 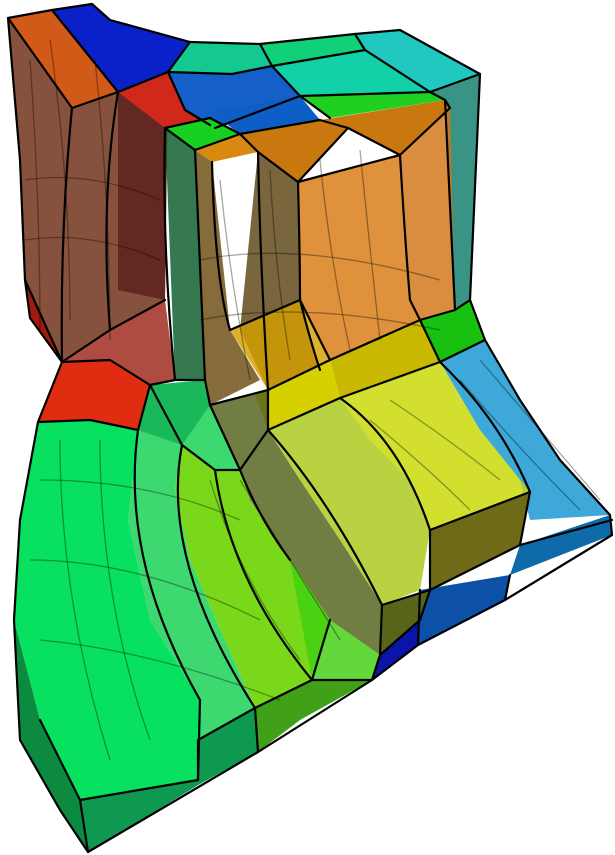 I want to click on yellow-face, so click(x=435, y=446).